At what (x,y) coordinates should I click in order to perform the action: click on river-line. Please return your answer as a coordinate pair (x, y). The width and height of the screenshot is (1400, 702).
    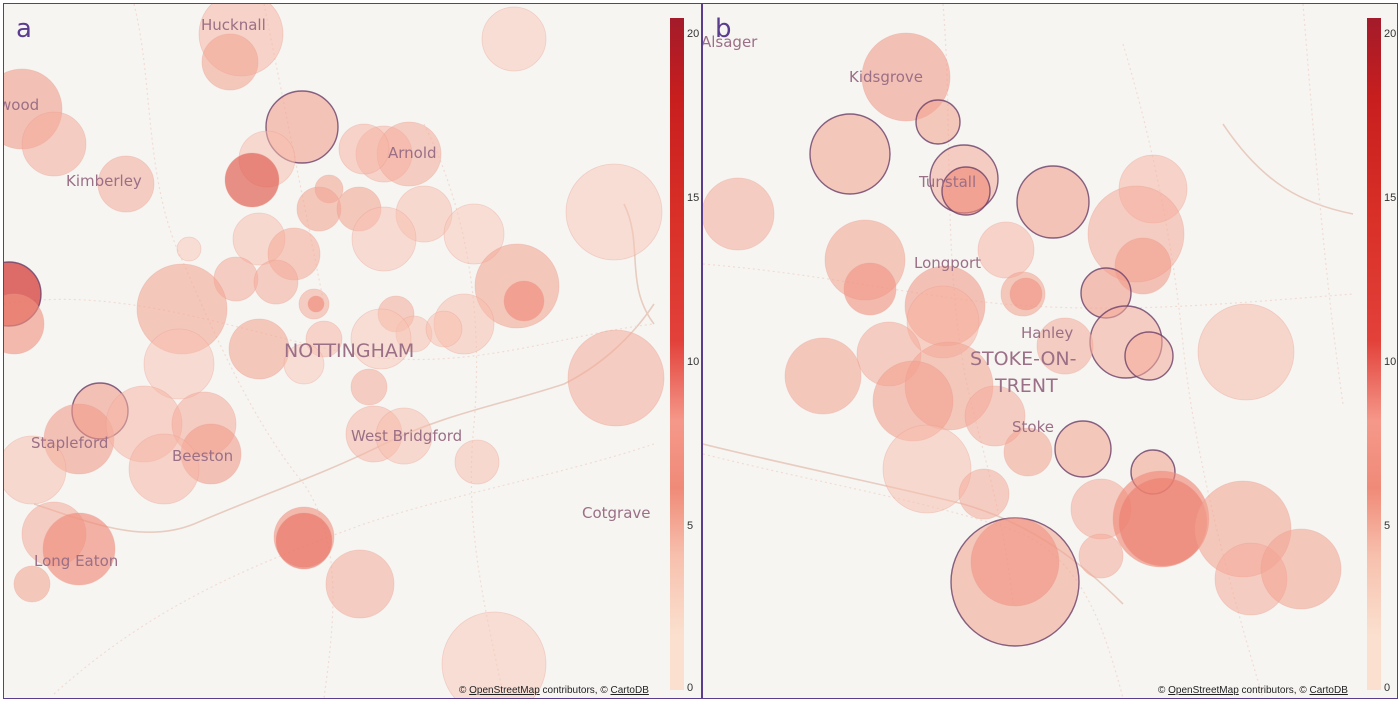
    Looking at the image, I should click on (1288, 169).